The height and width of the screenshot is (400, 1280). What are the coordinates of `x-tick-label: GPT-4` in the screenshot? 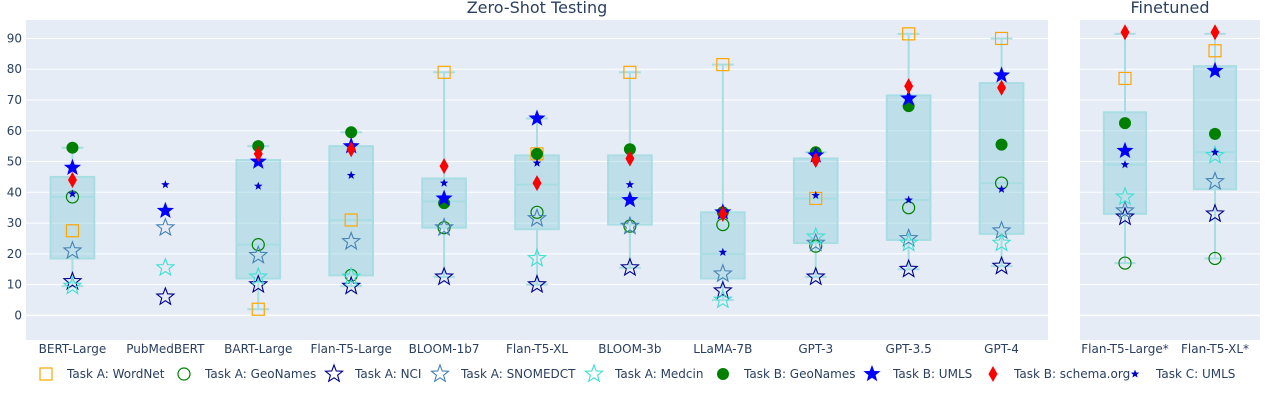 It's located at (1001, 349).